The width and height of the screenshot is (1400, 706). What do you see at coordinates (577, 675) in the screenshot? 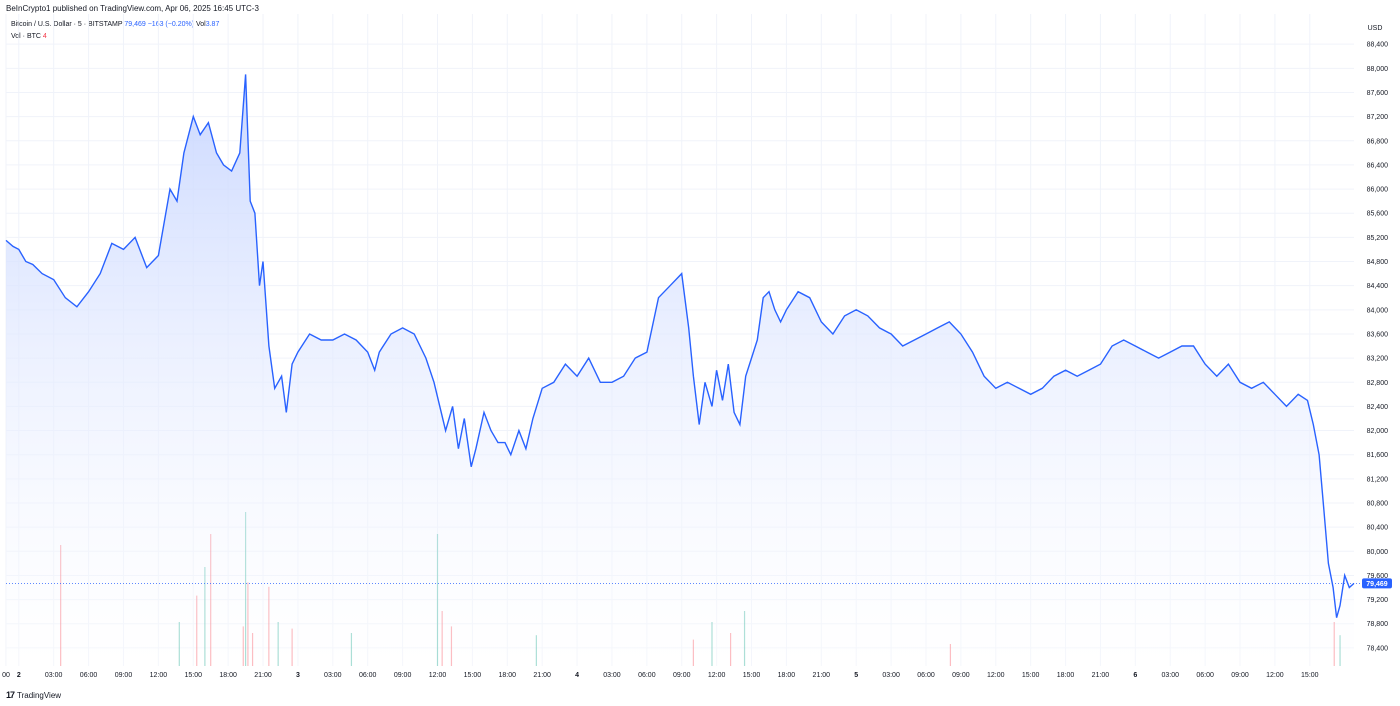
I see `x-tick-label: 4` at bounding box center [577, 675].